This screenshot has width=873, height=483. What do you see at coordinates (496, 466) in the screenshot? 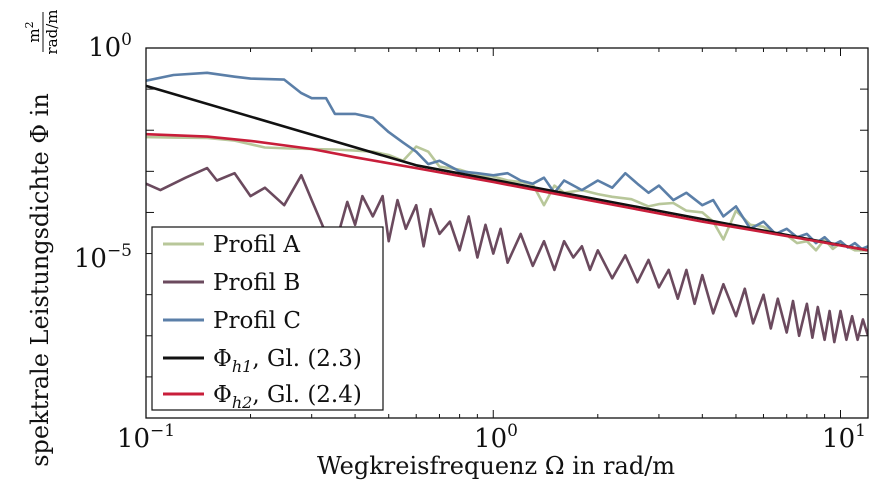
I see `x-axis-label: Wegkreisfrequenz Ω in rad/m` at bounding box center [496, 466].